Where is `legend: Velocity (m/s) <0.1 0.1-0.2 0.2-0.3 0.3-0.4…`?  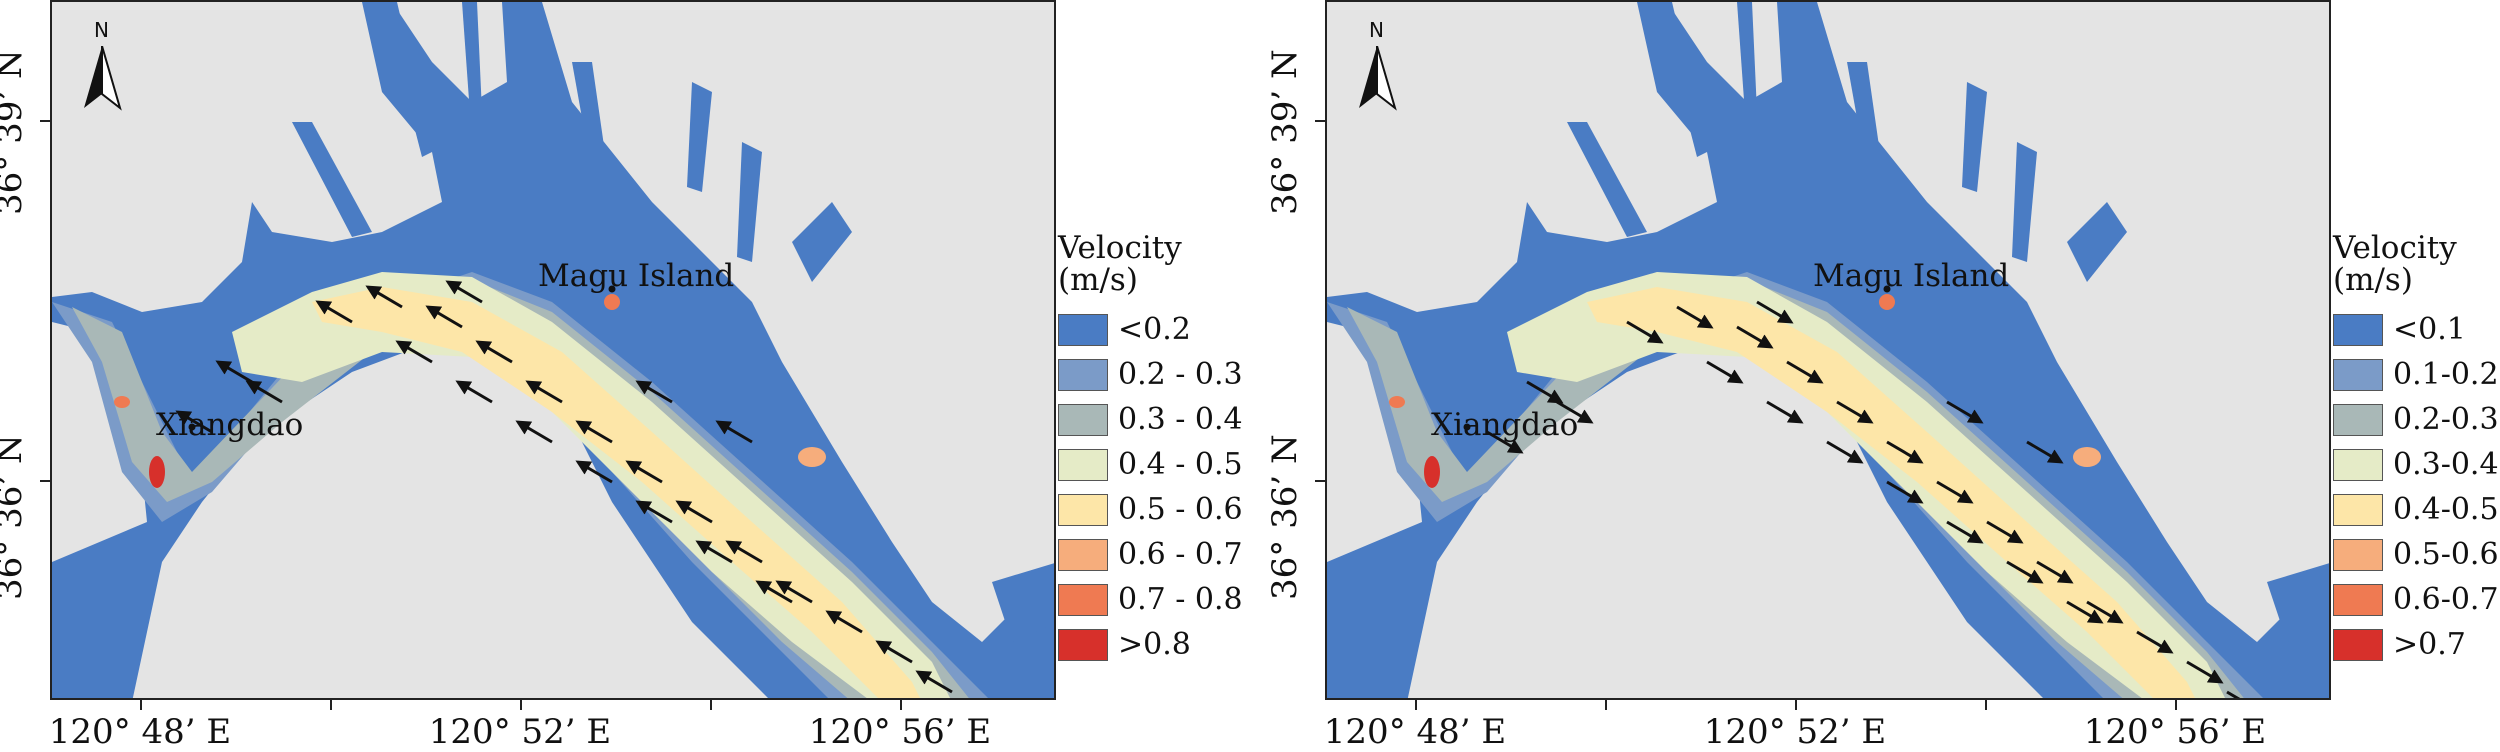
legend: Velocity (m/s) <0.1 0.1-0.2 0.2-0.3 0.3-0.4… is located at coordinates (2416, 446).